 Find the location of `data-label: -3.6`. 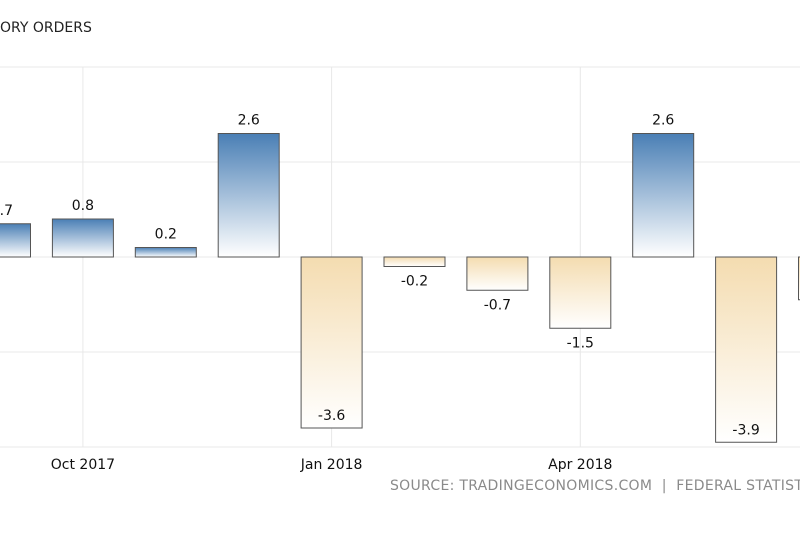

data-label: -3.6 is located at coordinates (331, 416).